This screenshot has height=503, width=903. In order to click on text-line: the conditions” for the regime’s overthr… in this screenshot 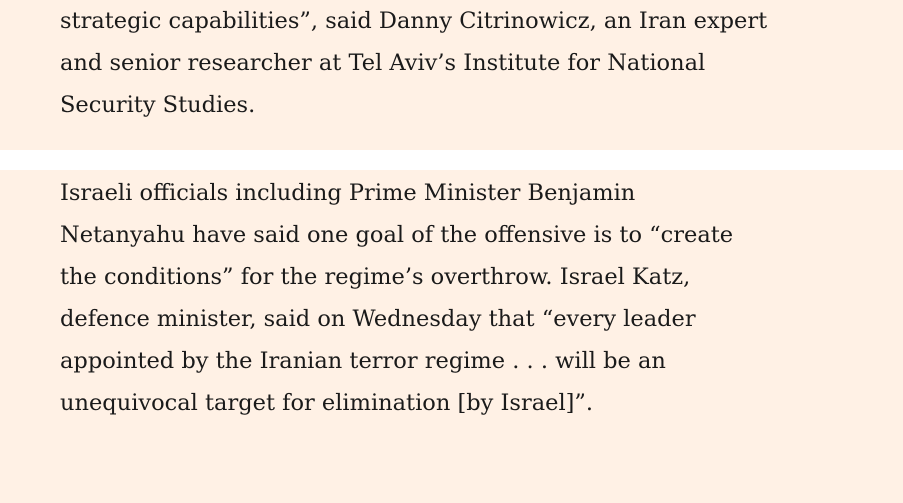, I will do `click(375, 277)`.